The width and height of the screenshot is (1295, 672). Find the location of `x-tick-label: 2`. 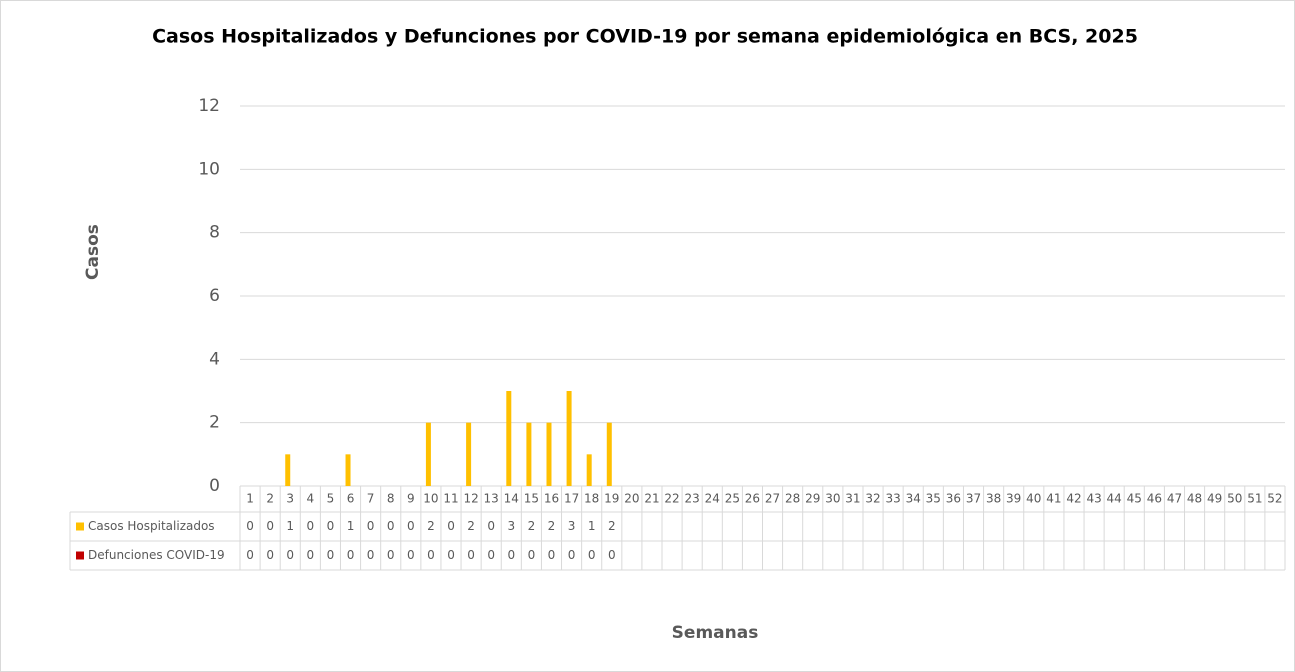

x-tick-label: 2 is located at coordinates (270, 499).